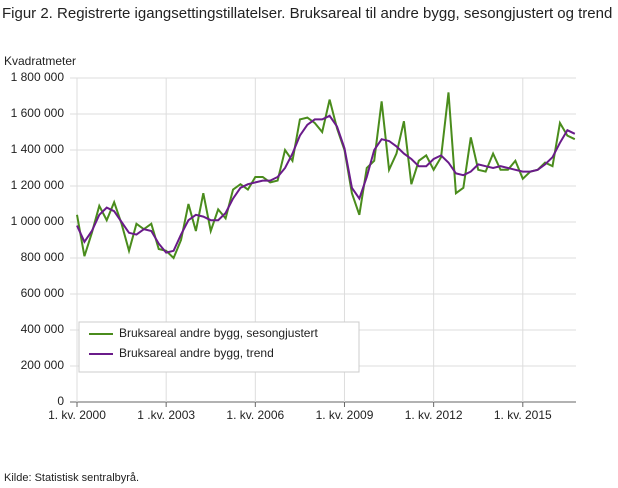 This screenshot has height=488, width=618. I want to click on y-tick-label: 1 200 000, so click(38, 185).